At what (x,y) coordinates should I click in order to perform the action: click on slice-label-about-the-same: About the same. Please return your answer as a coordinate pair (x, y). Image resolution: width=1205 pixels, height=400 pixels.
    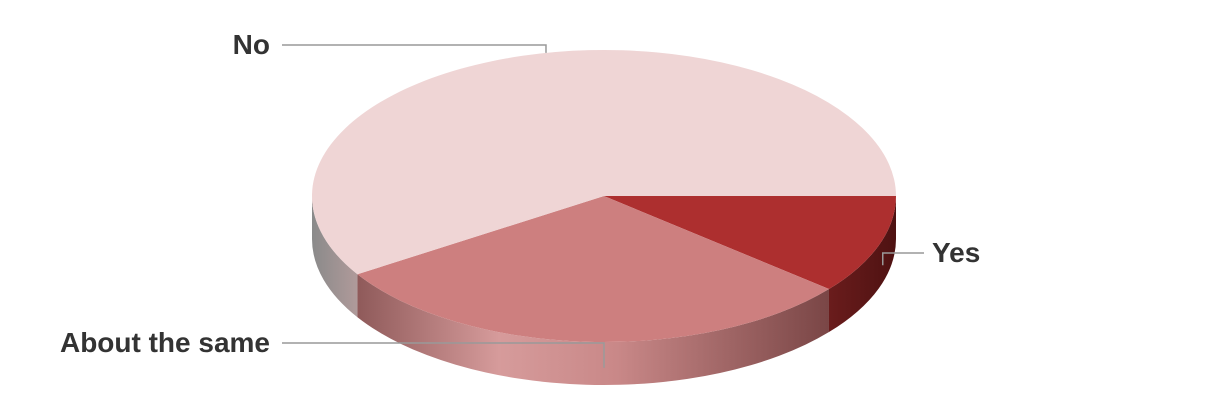
    Looking at the image, I should click on (165, 342).